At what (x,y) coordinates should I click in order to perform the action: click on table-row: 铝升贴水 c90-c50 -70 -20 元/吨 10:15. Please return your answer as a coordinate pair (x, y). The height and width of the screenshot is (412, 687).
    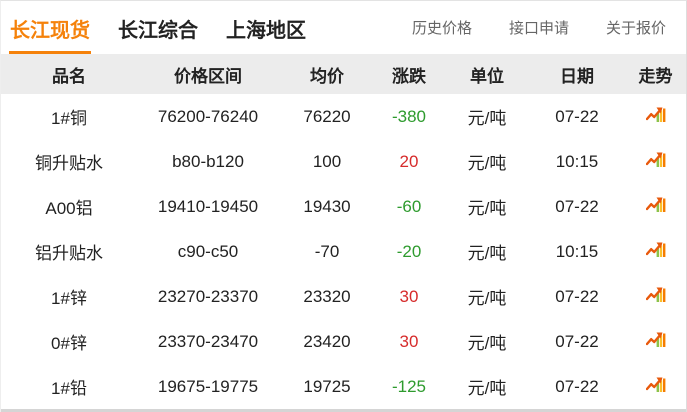
    Looking at the image, I should click on (343, 251).